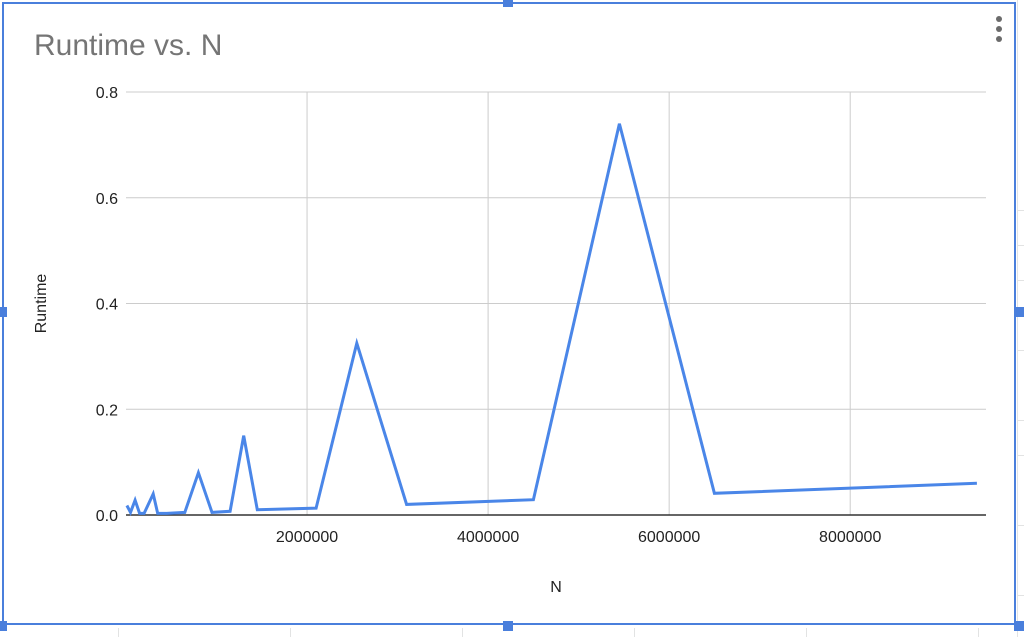 This screenshot has height=637, width=1024. I want to click on y-tick-label: 0.6, so click(107, 199).